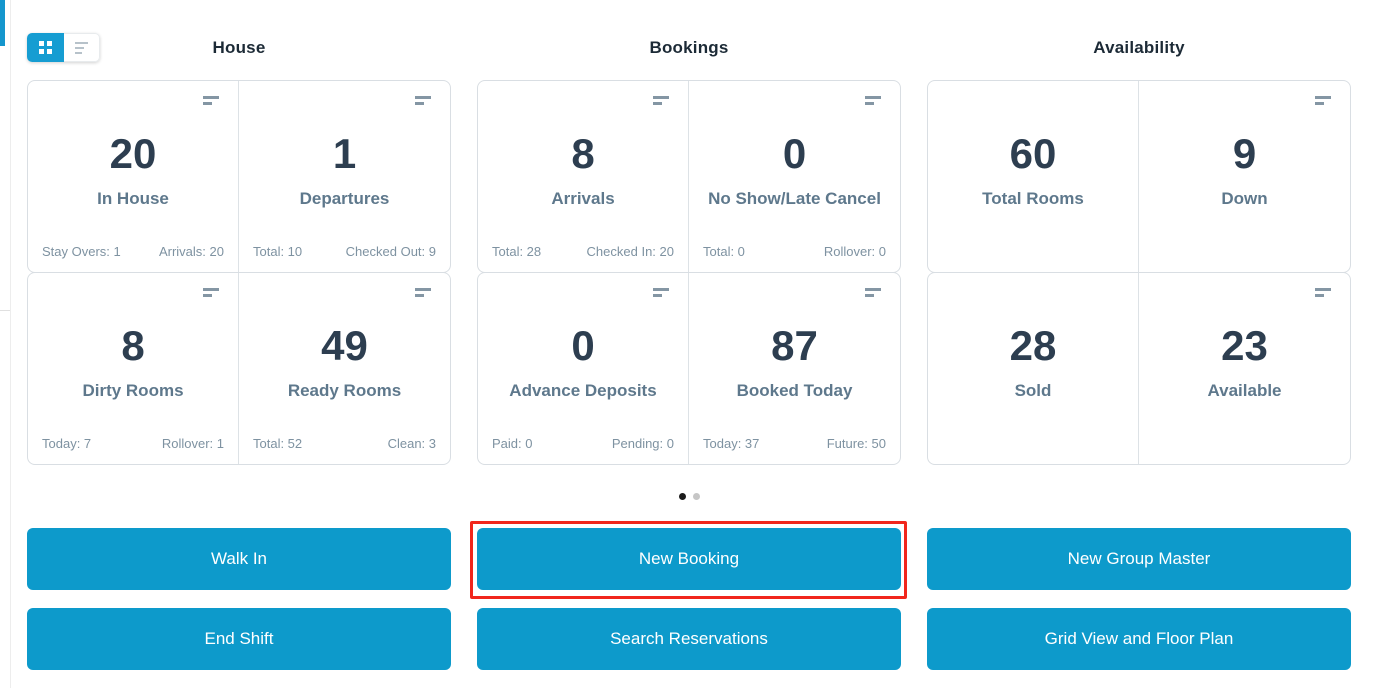 The width and height of the screenshot is (1373, 688). I want to click on card-value: 28, so click(1033, 345).